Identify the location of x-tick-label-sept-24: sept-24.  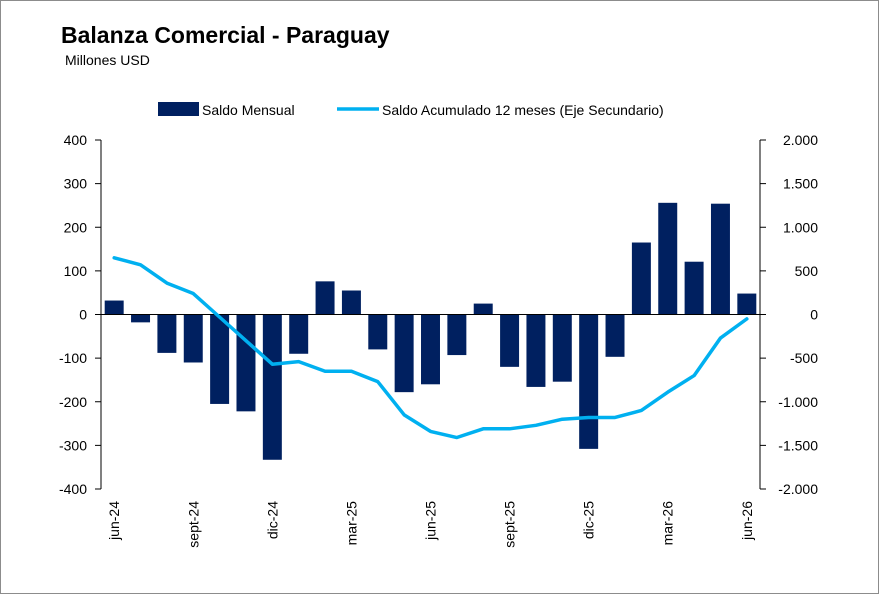
(193, 524).